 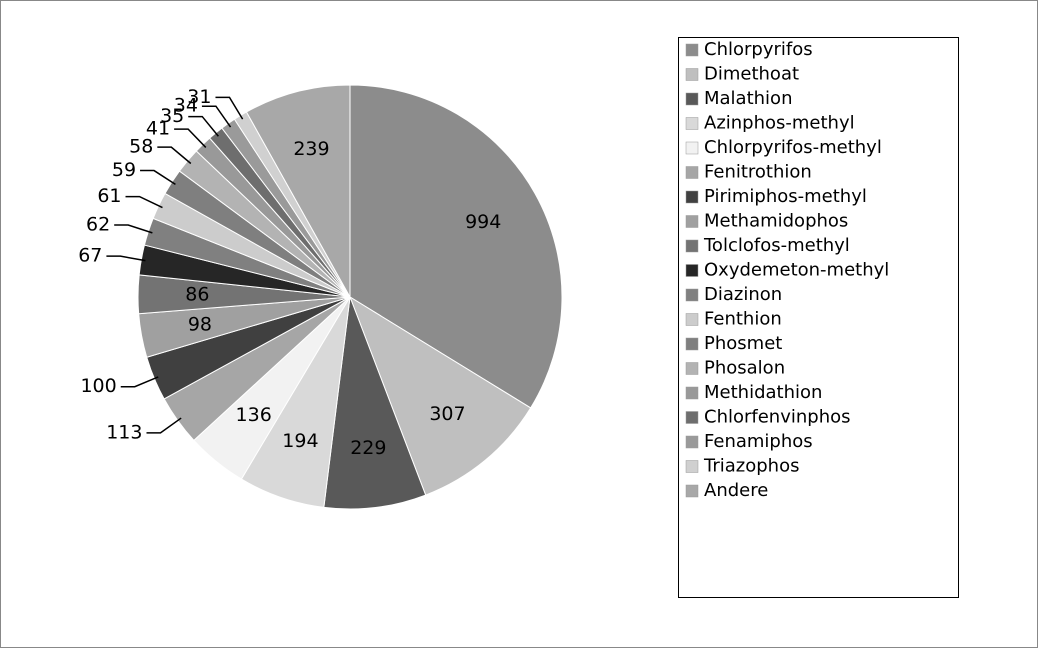 What do you see at coordinates (779, 123) in the screenshot?
I see `legend-label: Azinphos-methyl` at bounding box center [779, 123].